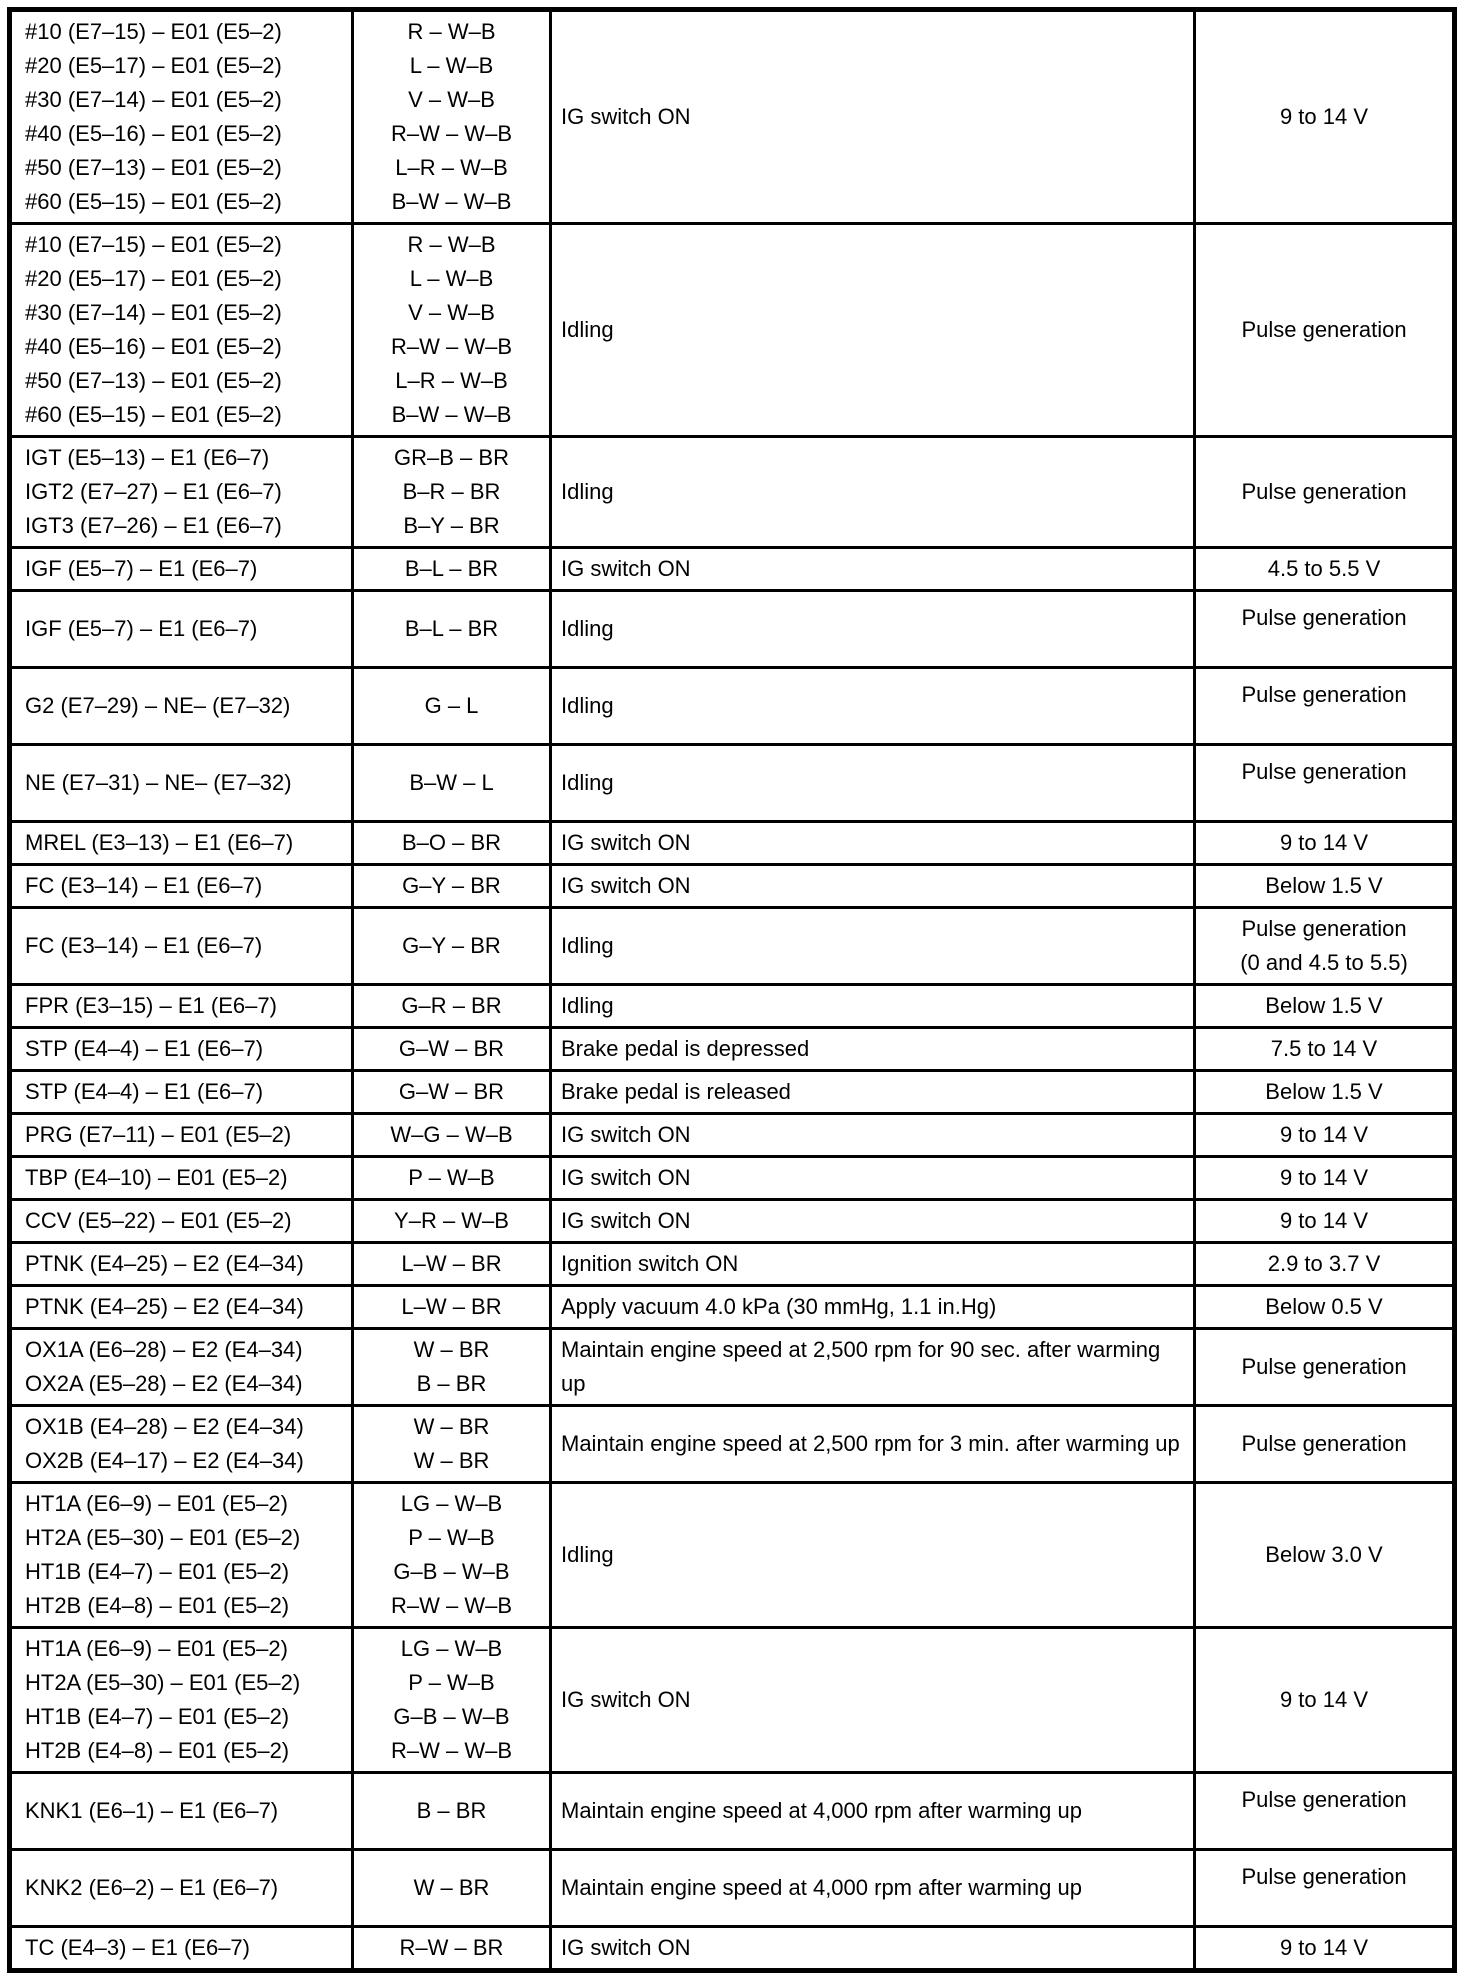 This screenshot has width=1472, height=1978. I want to click on terminal-line: NE (E7–31) – NE– (E7–32), so click(158, 782).